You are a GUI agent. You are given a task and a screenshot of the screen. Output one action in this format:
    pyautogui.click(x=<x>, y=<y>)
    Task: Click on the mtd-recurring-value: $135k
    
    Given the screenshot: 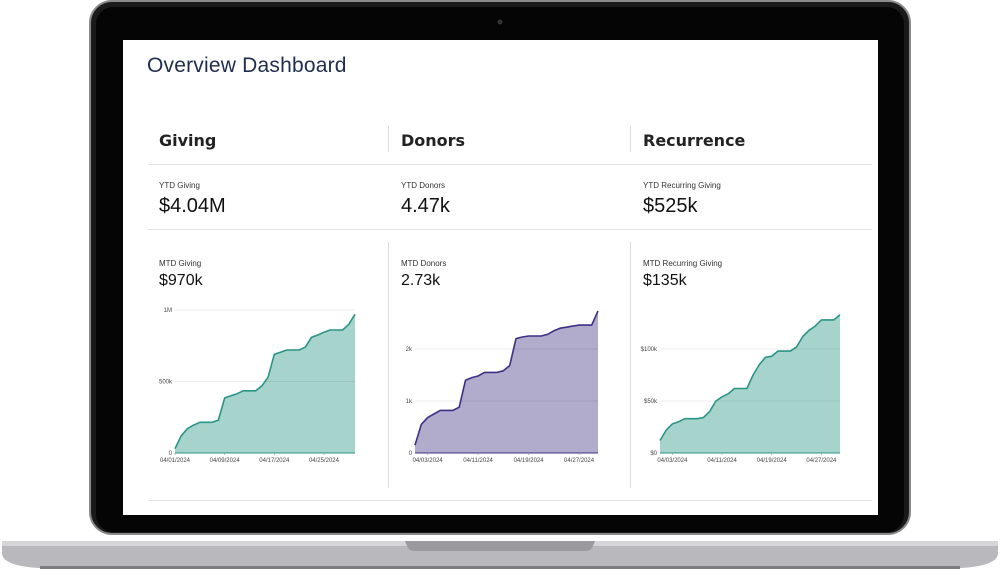 What is the action you would take?
    pyautogui.click(x=665, y=280)
    